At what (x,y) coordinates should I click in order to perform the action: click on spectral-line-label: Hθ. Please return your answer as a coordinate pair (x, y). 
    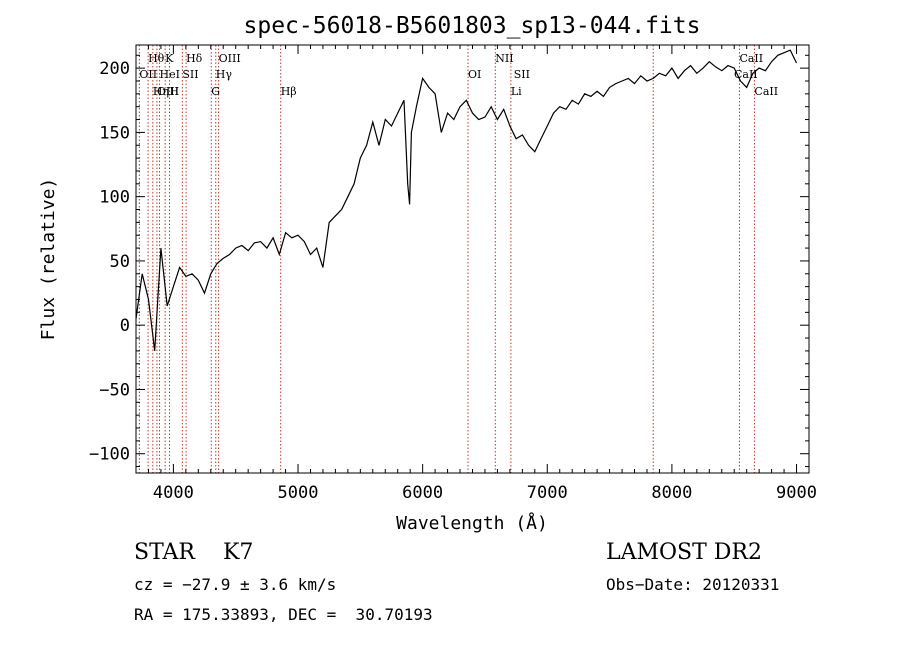
    Looking at the image, I should click on (156, 58).